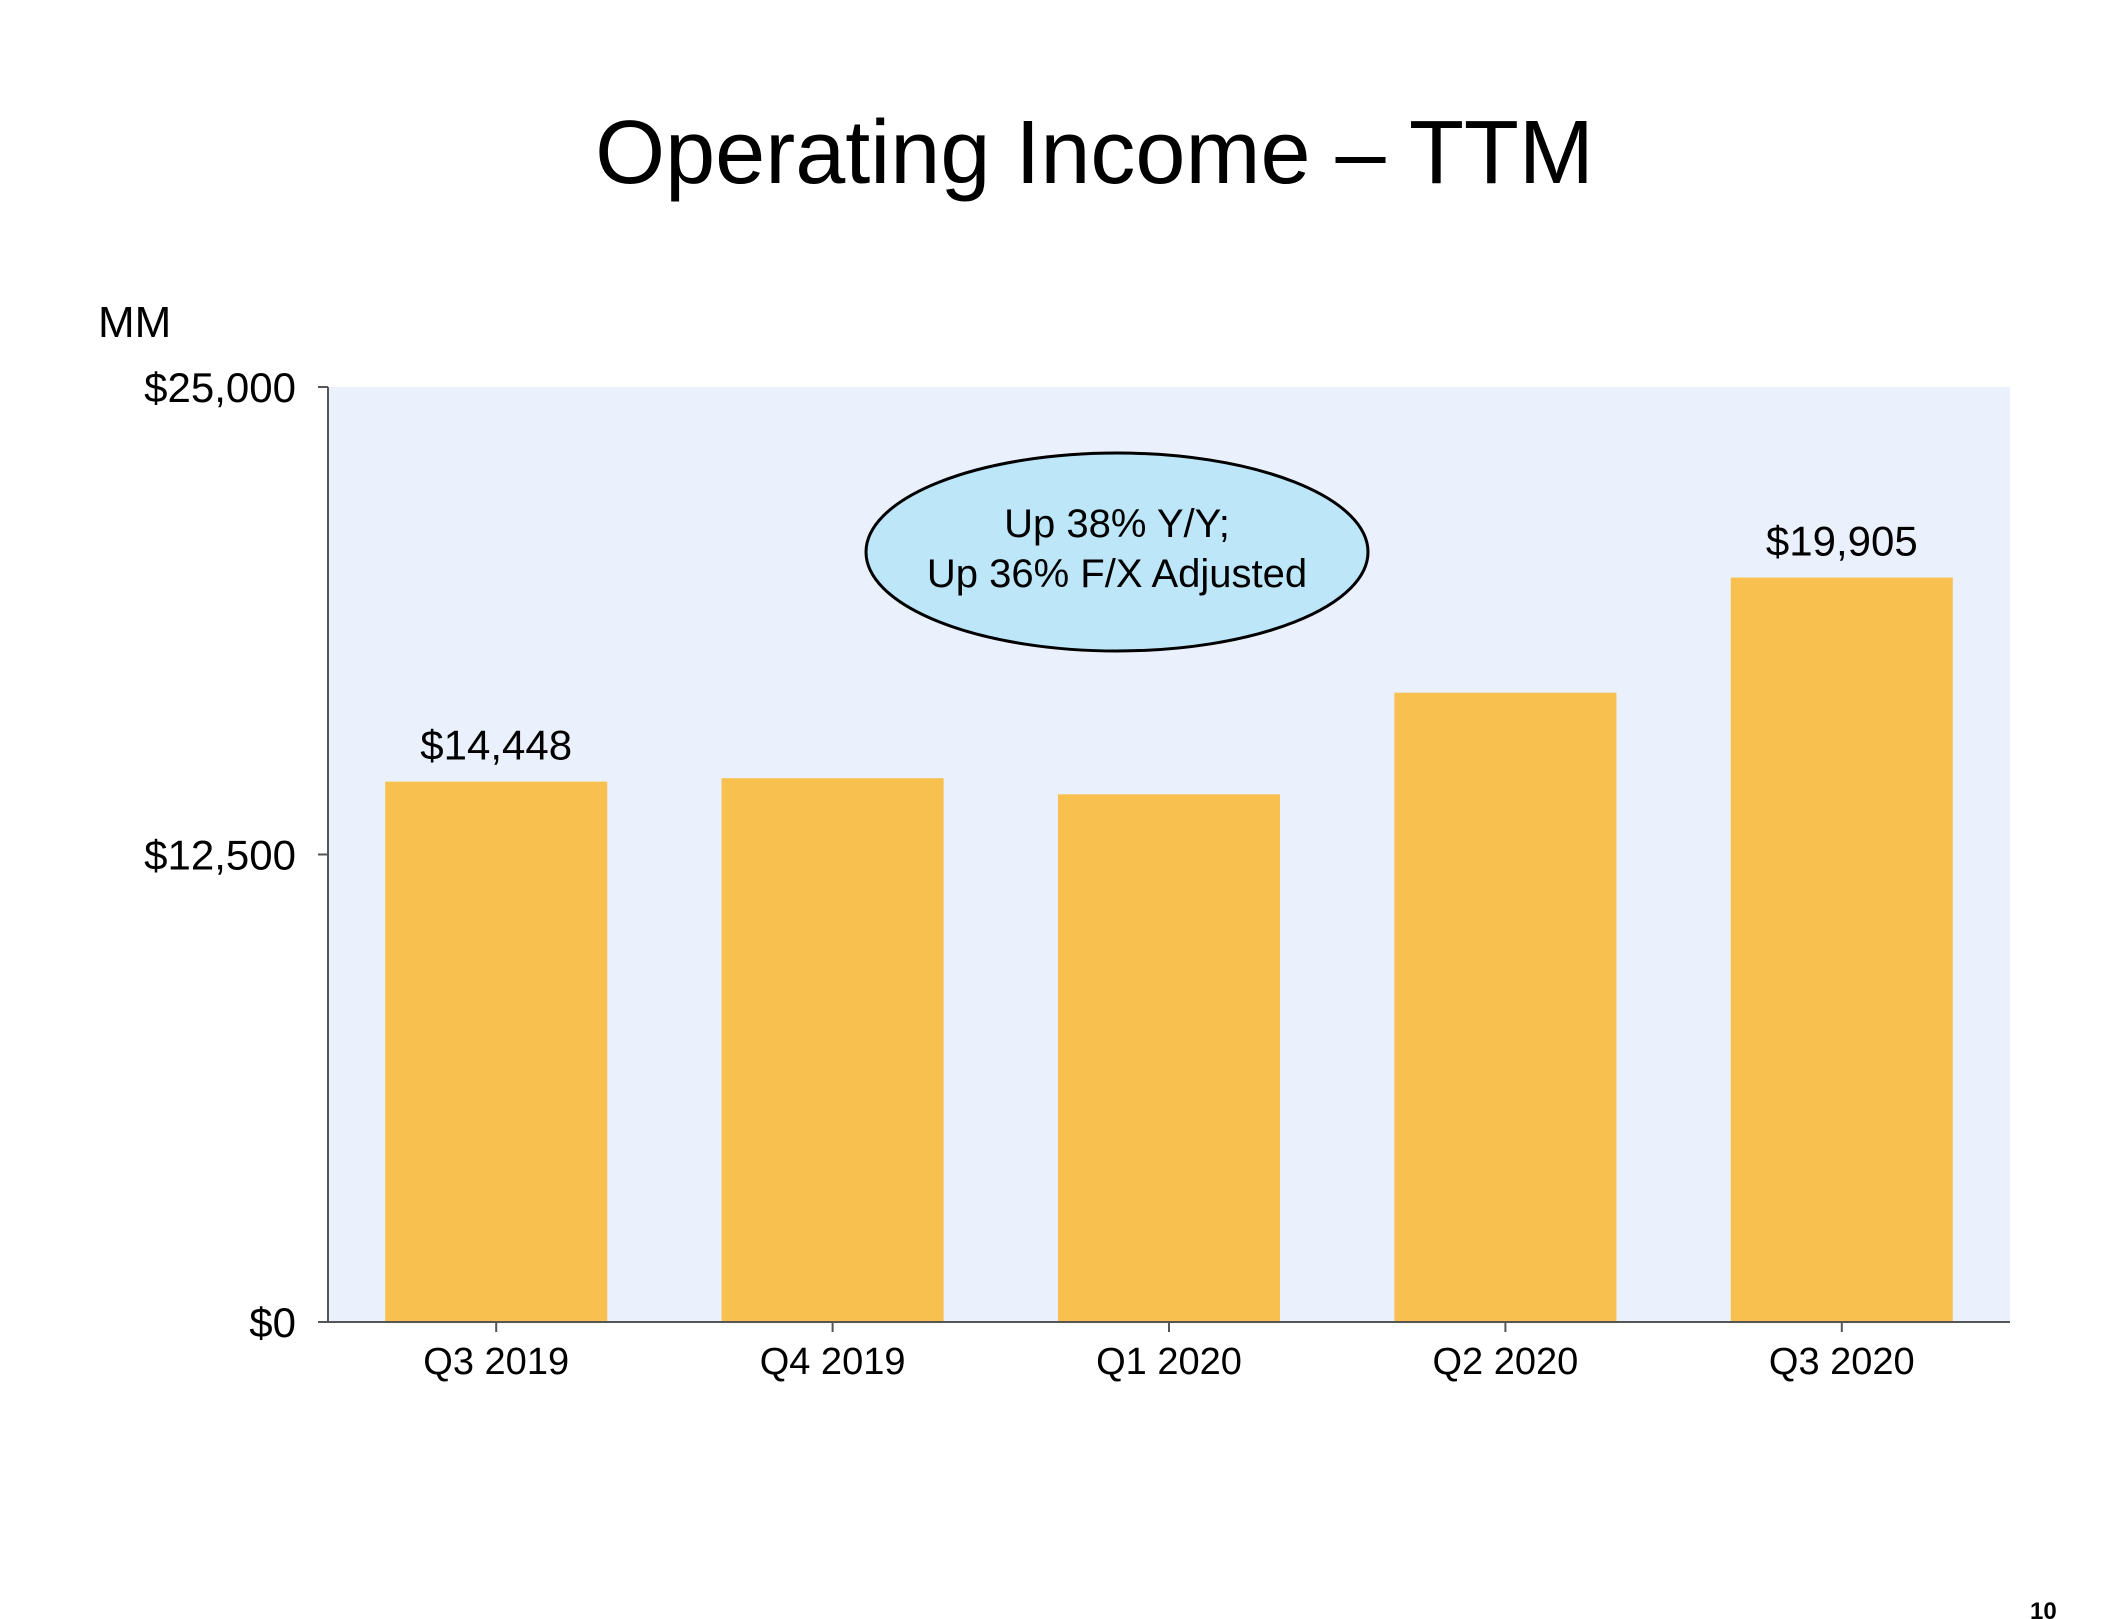 The width and height of the screenshot is (2119, 1619). Describe the element at coordinates (1842, 541) in the screenshot. I see `data-label: $19,905` at that location.